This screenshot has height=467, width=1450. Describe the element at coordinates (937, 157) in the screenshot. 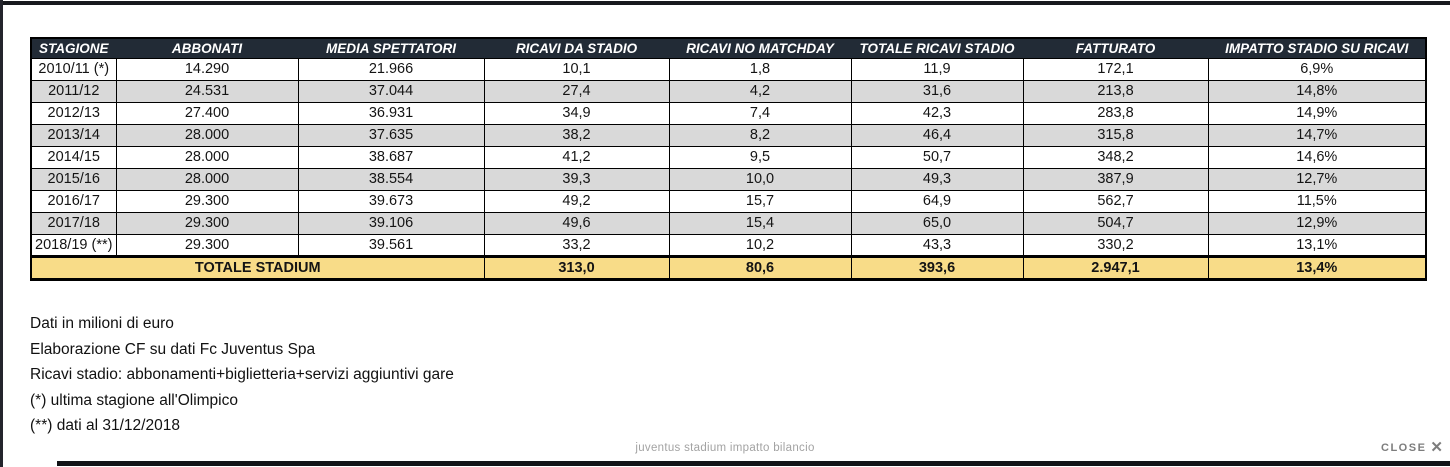

I see `table-cell: 50,7` at that location.